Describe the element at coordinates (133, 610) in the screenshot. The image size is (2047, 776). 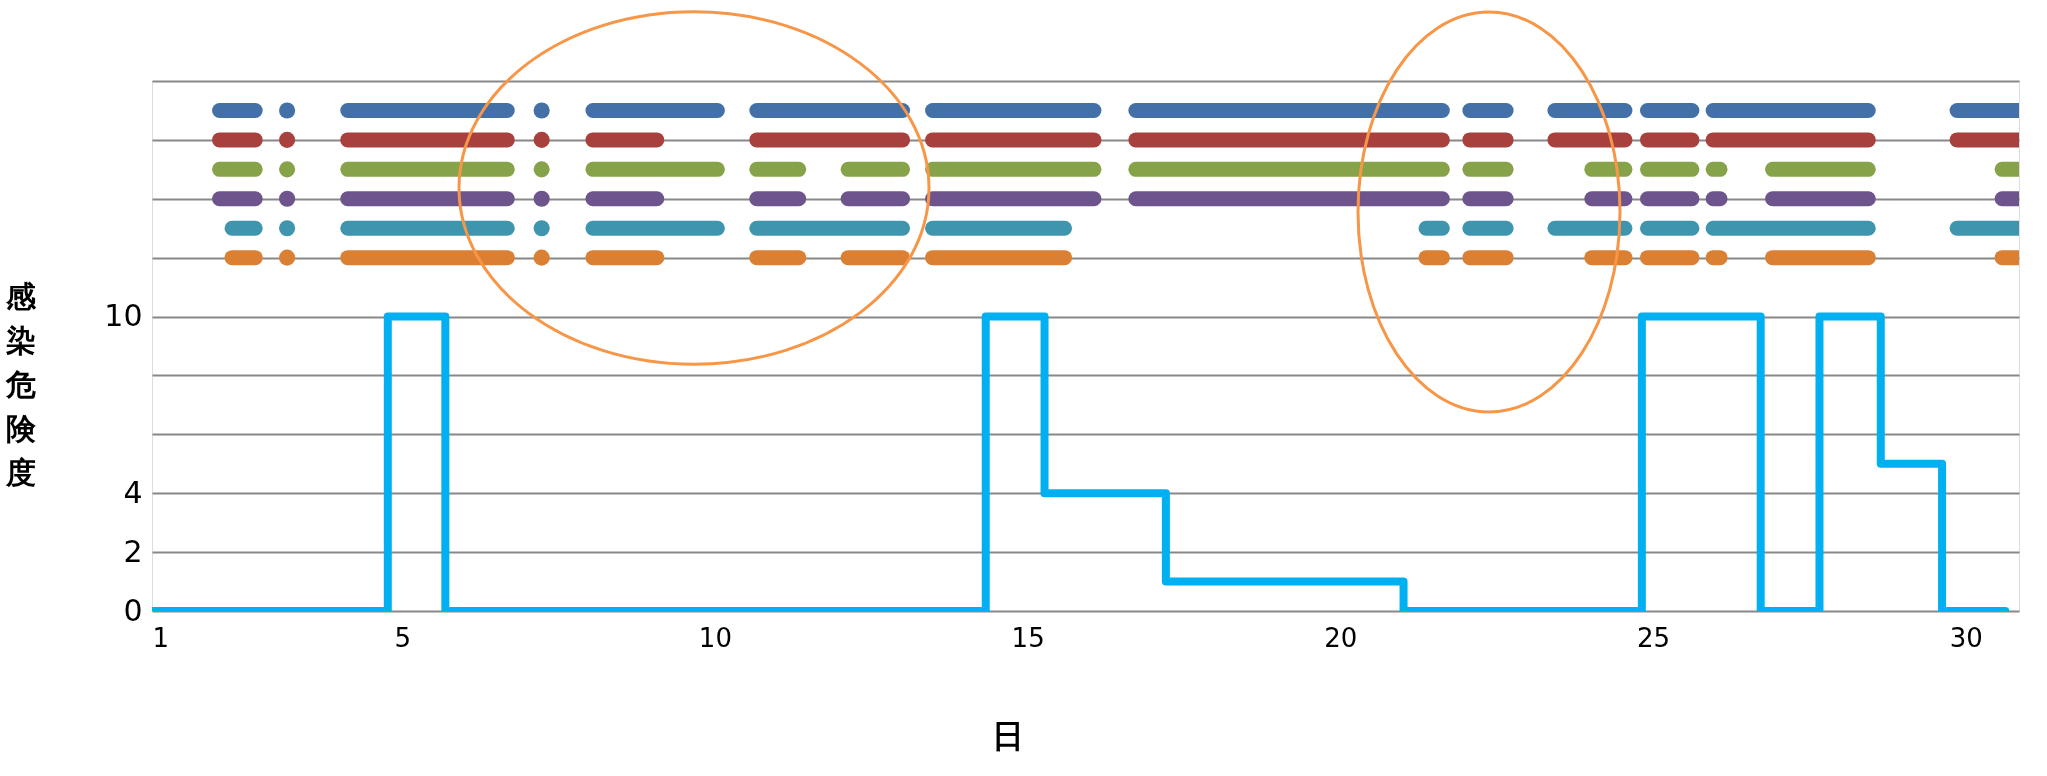
I see `y-tick-label: 0` at that location.